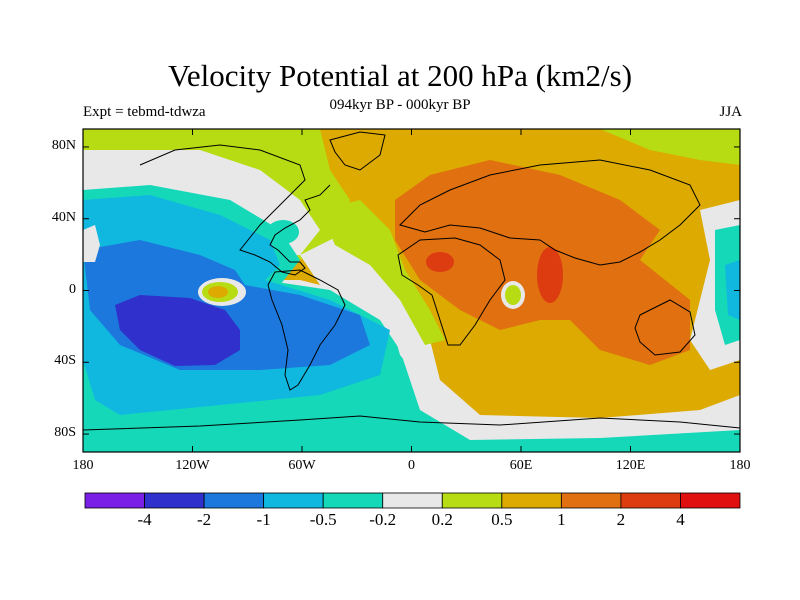 The width and height of the screenshot is (800, 600). I want to click on experiment-label: Expt = tebmd-tdwza, so click(144, 112).